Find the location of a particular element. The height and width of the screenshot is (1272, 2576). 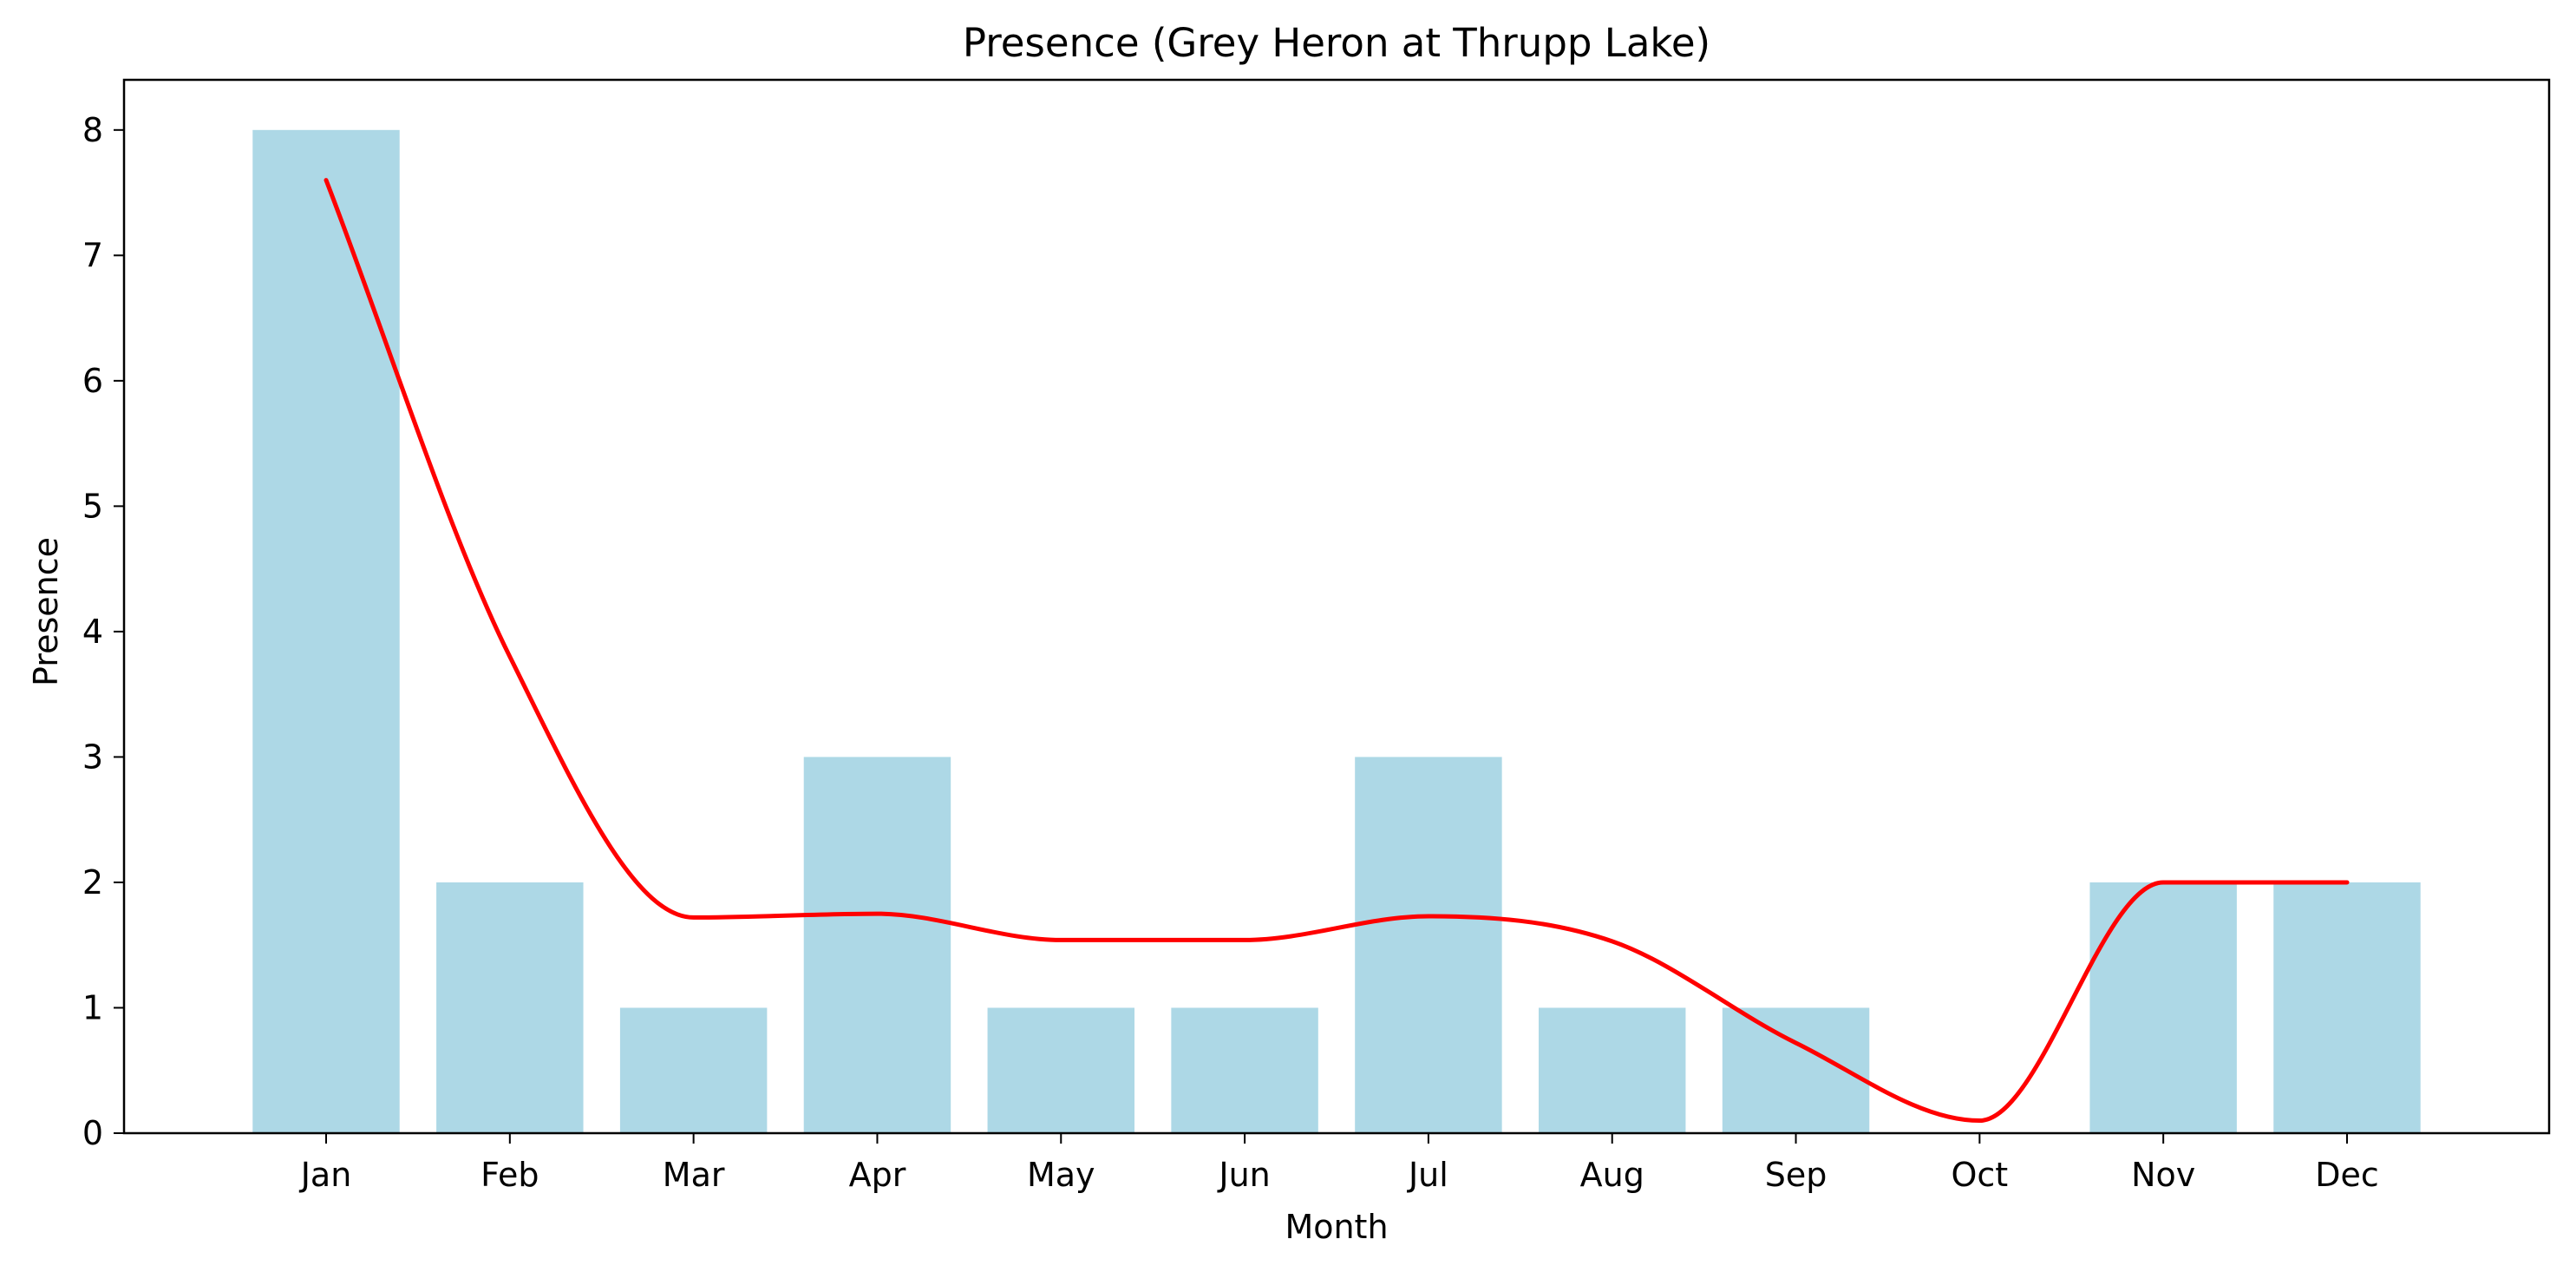

bar-aug is located at coordinates (1612, 1070).